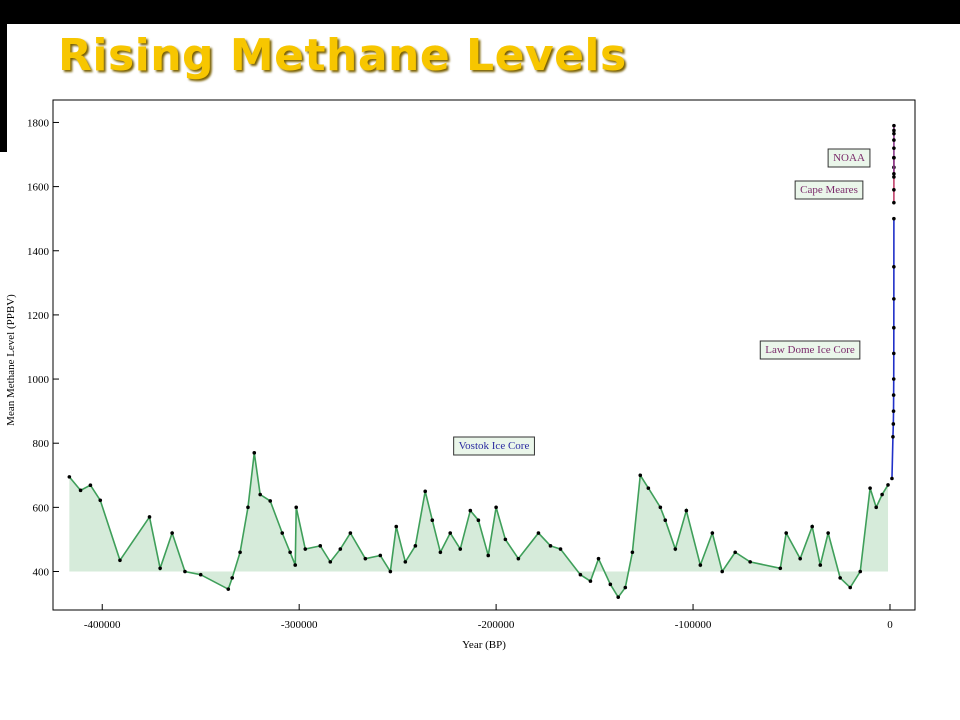 The width and height of the screenshot is (960, 720). I want to click on y-tick-label: 800, so click(41, 444).